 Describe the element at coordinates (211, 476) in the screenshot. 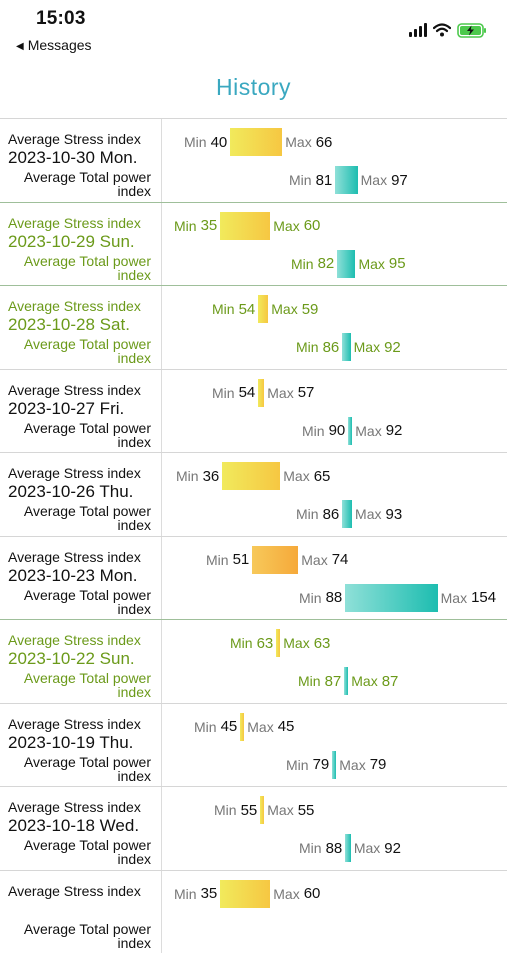

I see `stress-min-value: 36` at that location.